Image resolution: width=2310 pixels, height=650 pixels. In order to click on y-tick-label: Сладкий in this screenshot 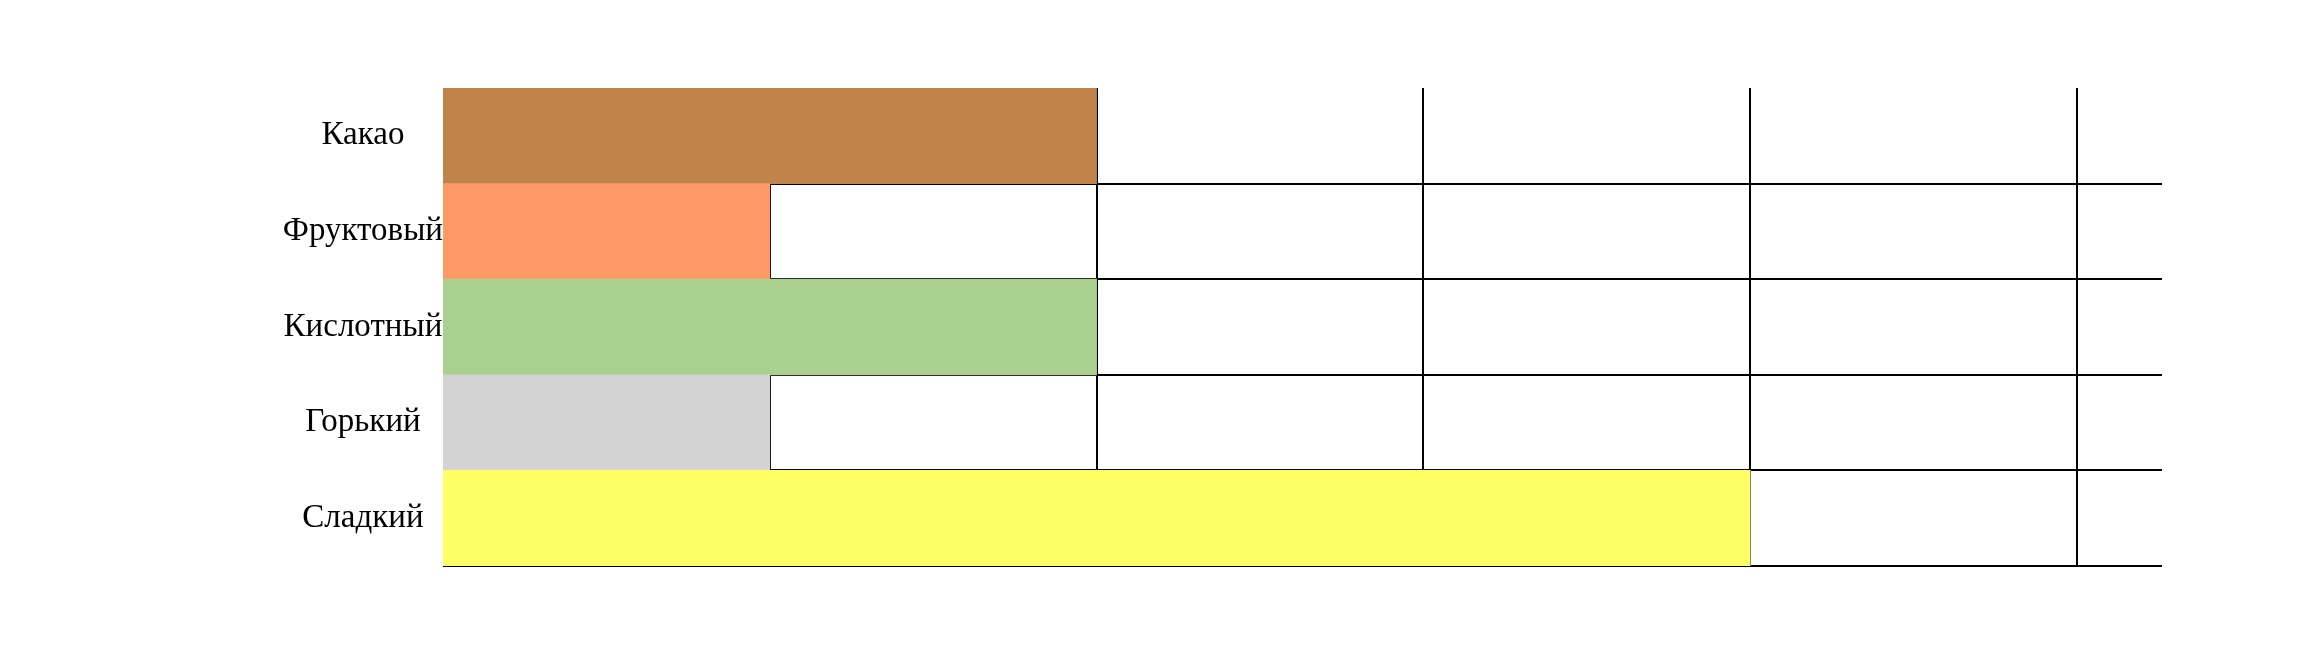, I will do `click(363, 515)`.